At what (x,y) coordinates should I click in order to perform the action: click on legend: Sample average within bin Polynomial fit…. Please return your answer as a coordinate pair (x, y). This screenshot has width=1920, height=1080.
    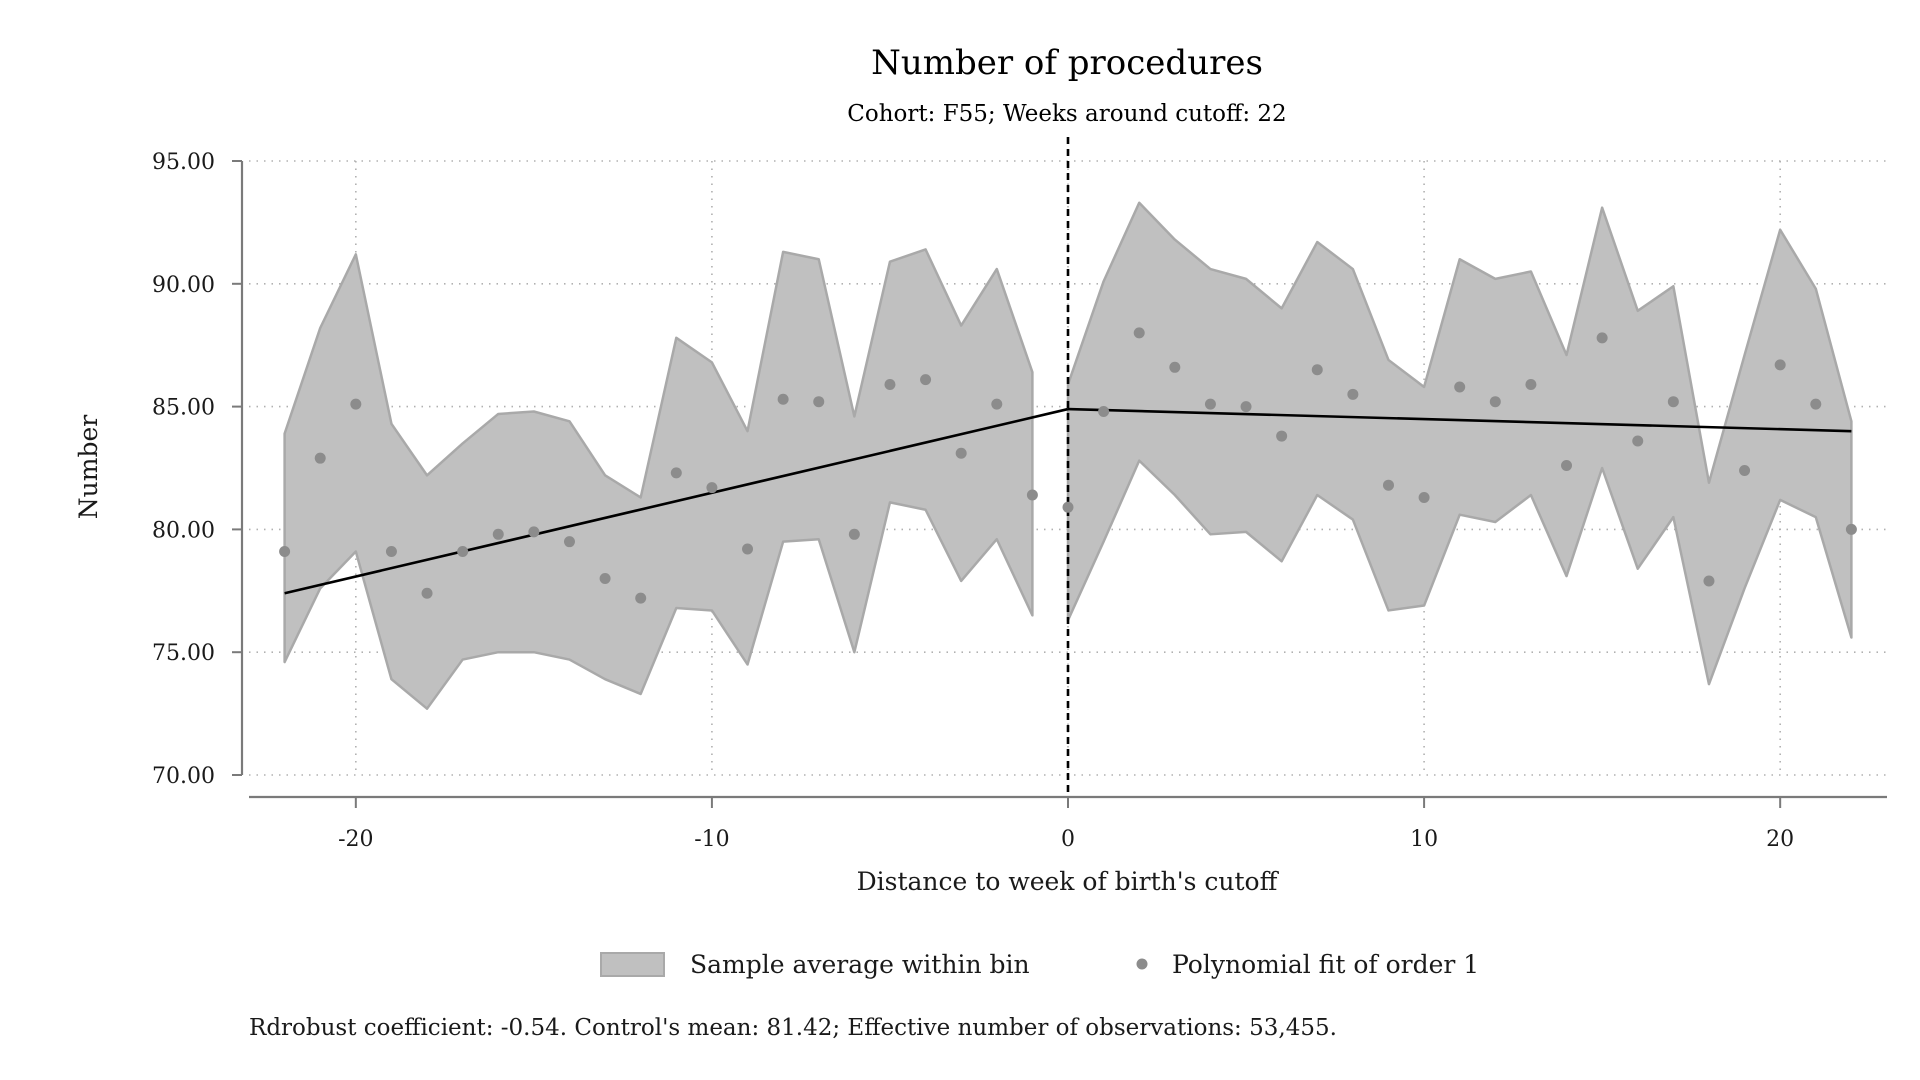
    Looking at the image, I should click on (1039, 964).